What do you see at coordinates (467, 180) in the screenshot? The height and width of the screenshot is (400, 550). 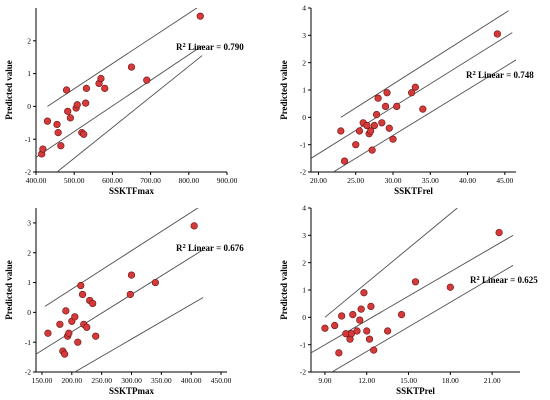 I see `x-tick-label: 40.00` at bounding box center [467, 180].